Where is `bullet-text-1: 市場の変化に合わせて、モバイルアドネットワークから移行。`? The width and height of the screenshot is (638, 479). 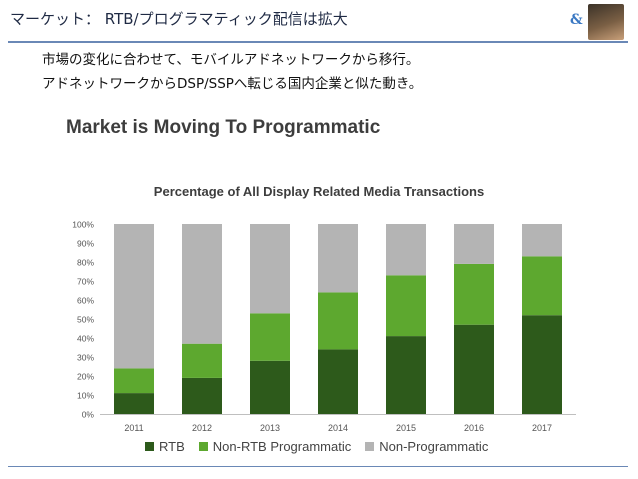 bullet-text-1: 市場の変化に合わせて、モバイルアドネットワークから移行。 is located at coordinates (231, 60).